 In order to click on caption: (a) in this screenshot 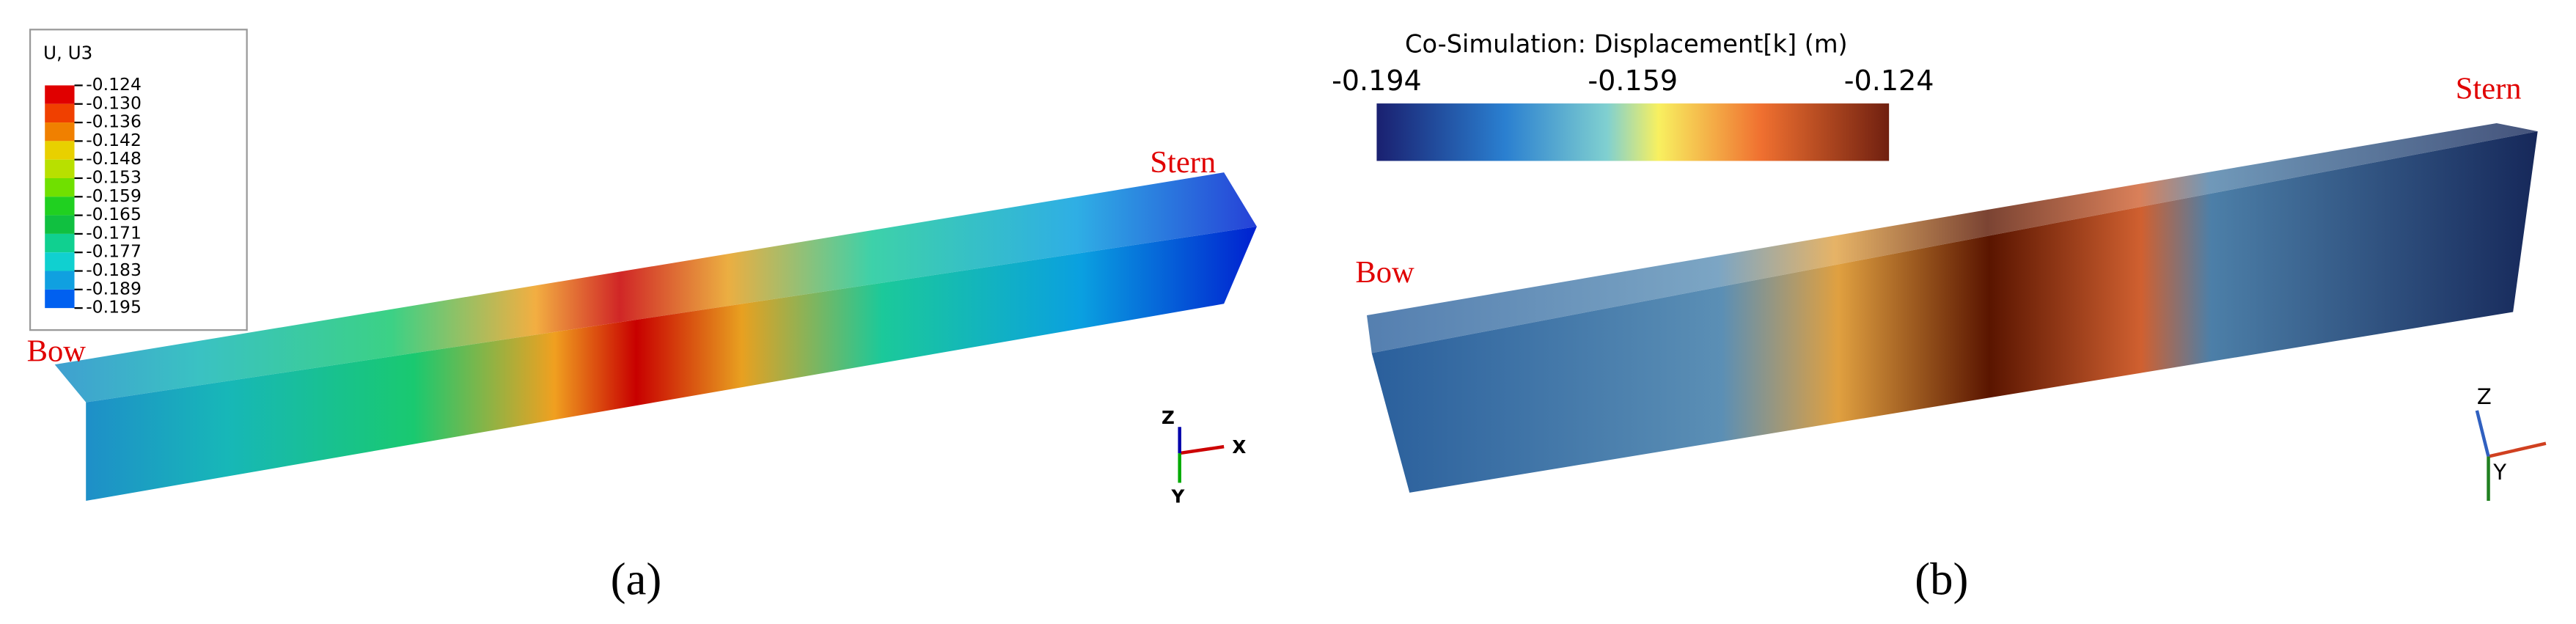, I will do `click(637, 579)`.